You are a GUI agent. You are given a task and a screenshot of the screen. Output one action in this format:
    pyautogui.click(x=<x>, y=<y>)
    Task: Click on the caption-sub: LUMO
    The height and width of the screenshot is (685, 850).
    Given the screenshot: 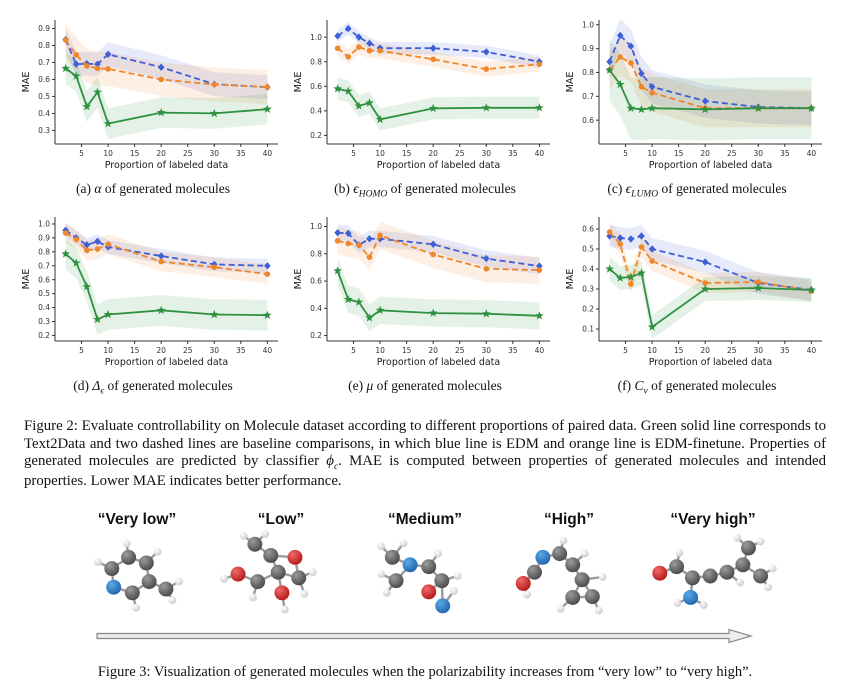 What is the action you would take?
    pyautogui.click(x=645, y=194)
    